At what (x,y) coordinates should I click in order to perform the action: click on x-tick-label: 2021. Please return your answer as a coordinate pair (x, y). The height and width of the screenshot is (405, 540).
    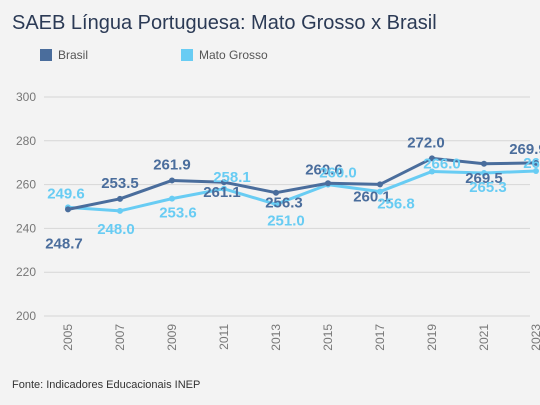
    Looking at the image, I should click on (484, 337).